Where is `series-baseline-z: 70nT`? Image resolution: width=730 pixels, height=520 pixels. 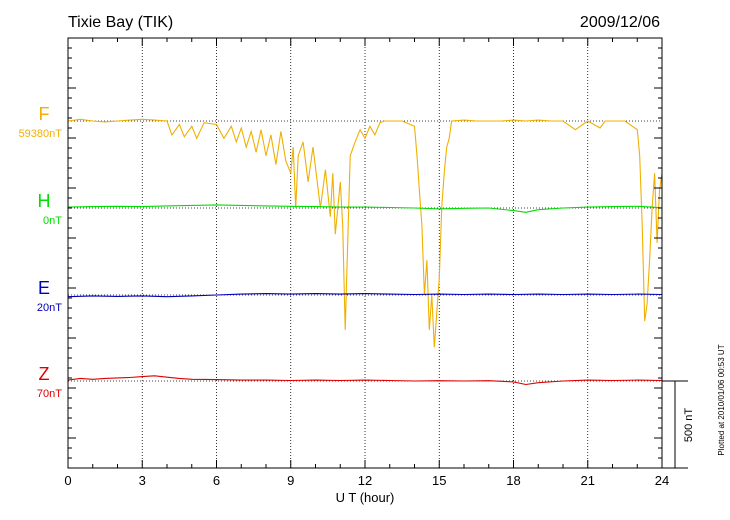 series-baseline-z: 70nT is located at coordinates (49, 394).